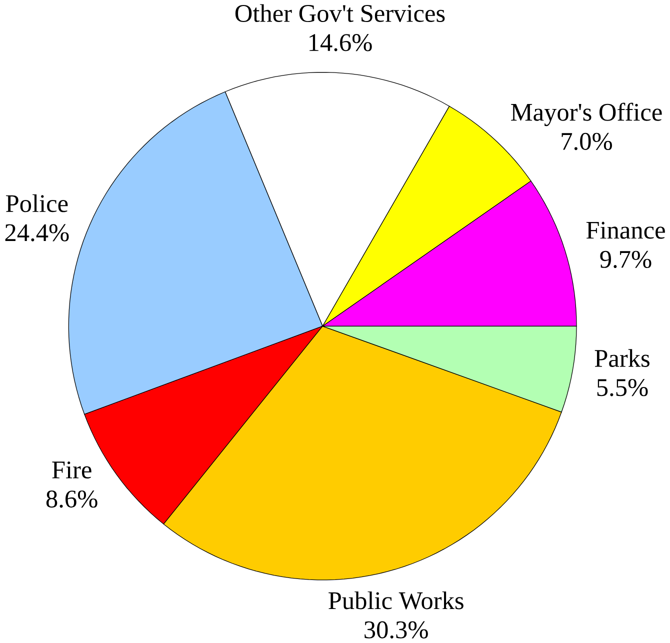 This screenshot has width=670, height=643. Describe the element at coordinates (341, 43) in the screenshot. I see `data-label: 14.6%` at that location.